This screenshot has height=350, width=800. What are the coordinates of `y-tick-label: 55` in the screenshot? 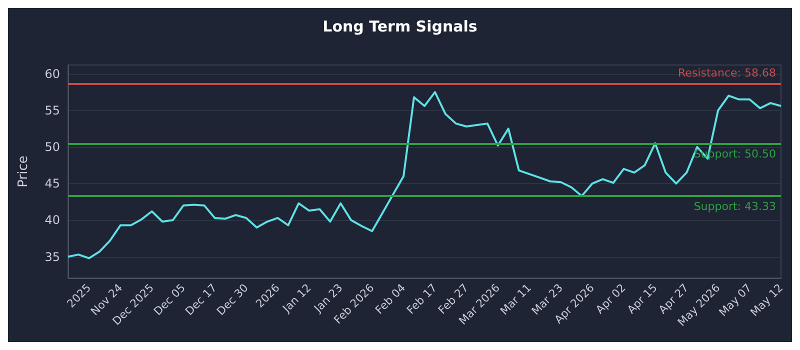 It's located at (52, 110).